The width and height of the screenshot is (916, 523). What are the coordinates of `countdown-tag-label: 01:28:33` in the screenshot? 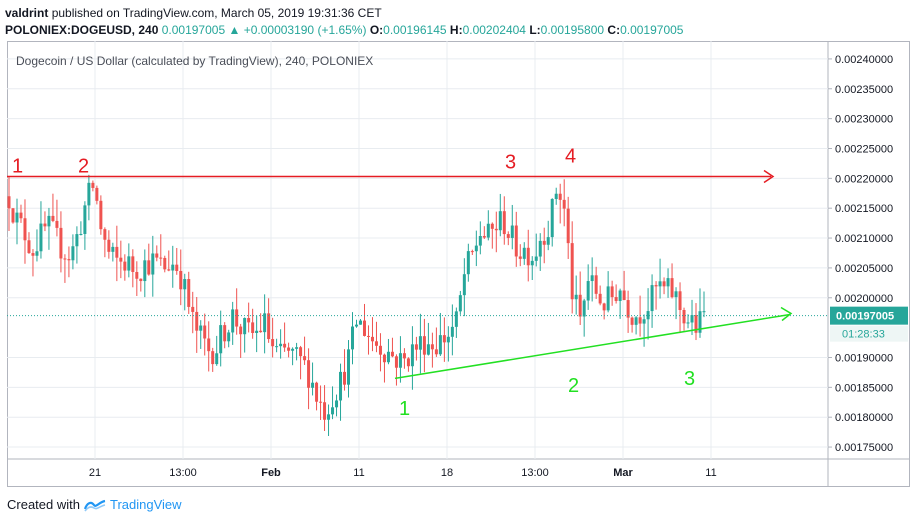 It's located at (863, 335).